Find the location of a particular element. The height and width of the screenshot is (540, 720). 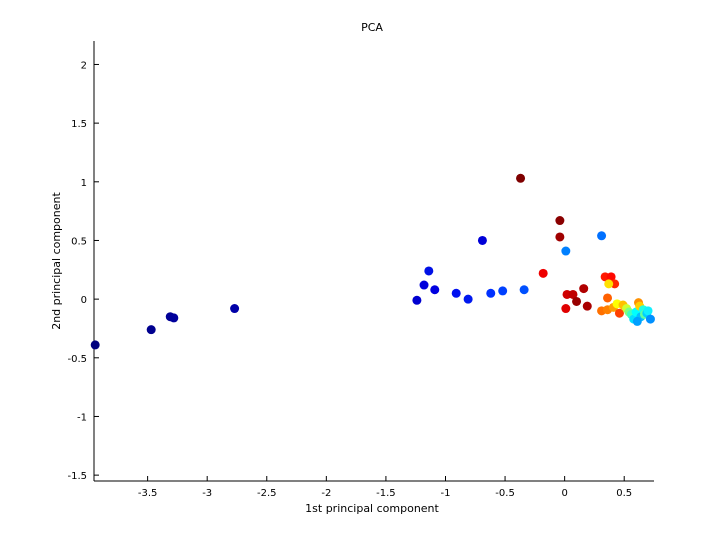

y-tick-label: 2 is located at coordinates (84, 65).